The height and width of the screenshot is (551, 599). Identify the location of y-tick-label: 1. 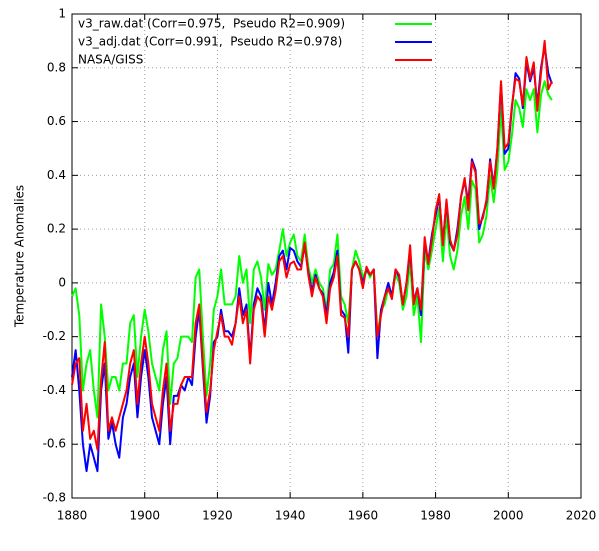
(62, 14).